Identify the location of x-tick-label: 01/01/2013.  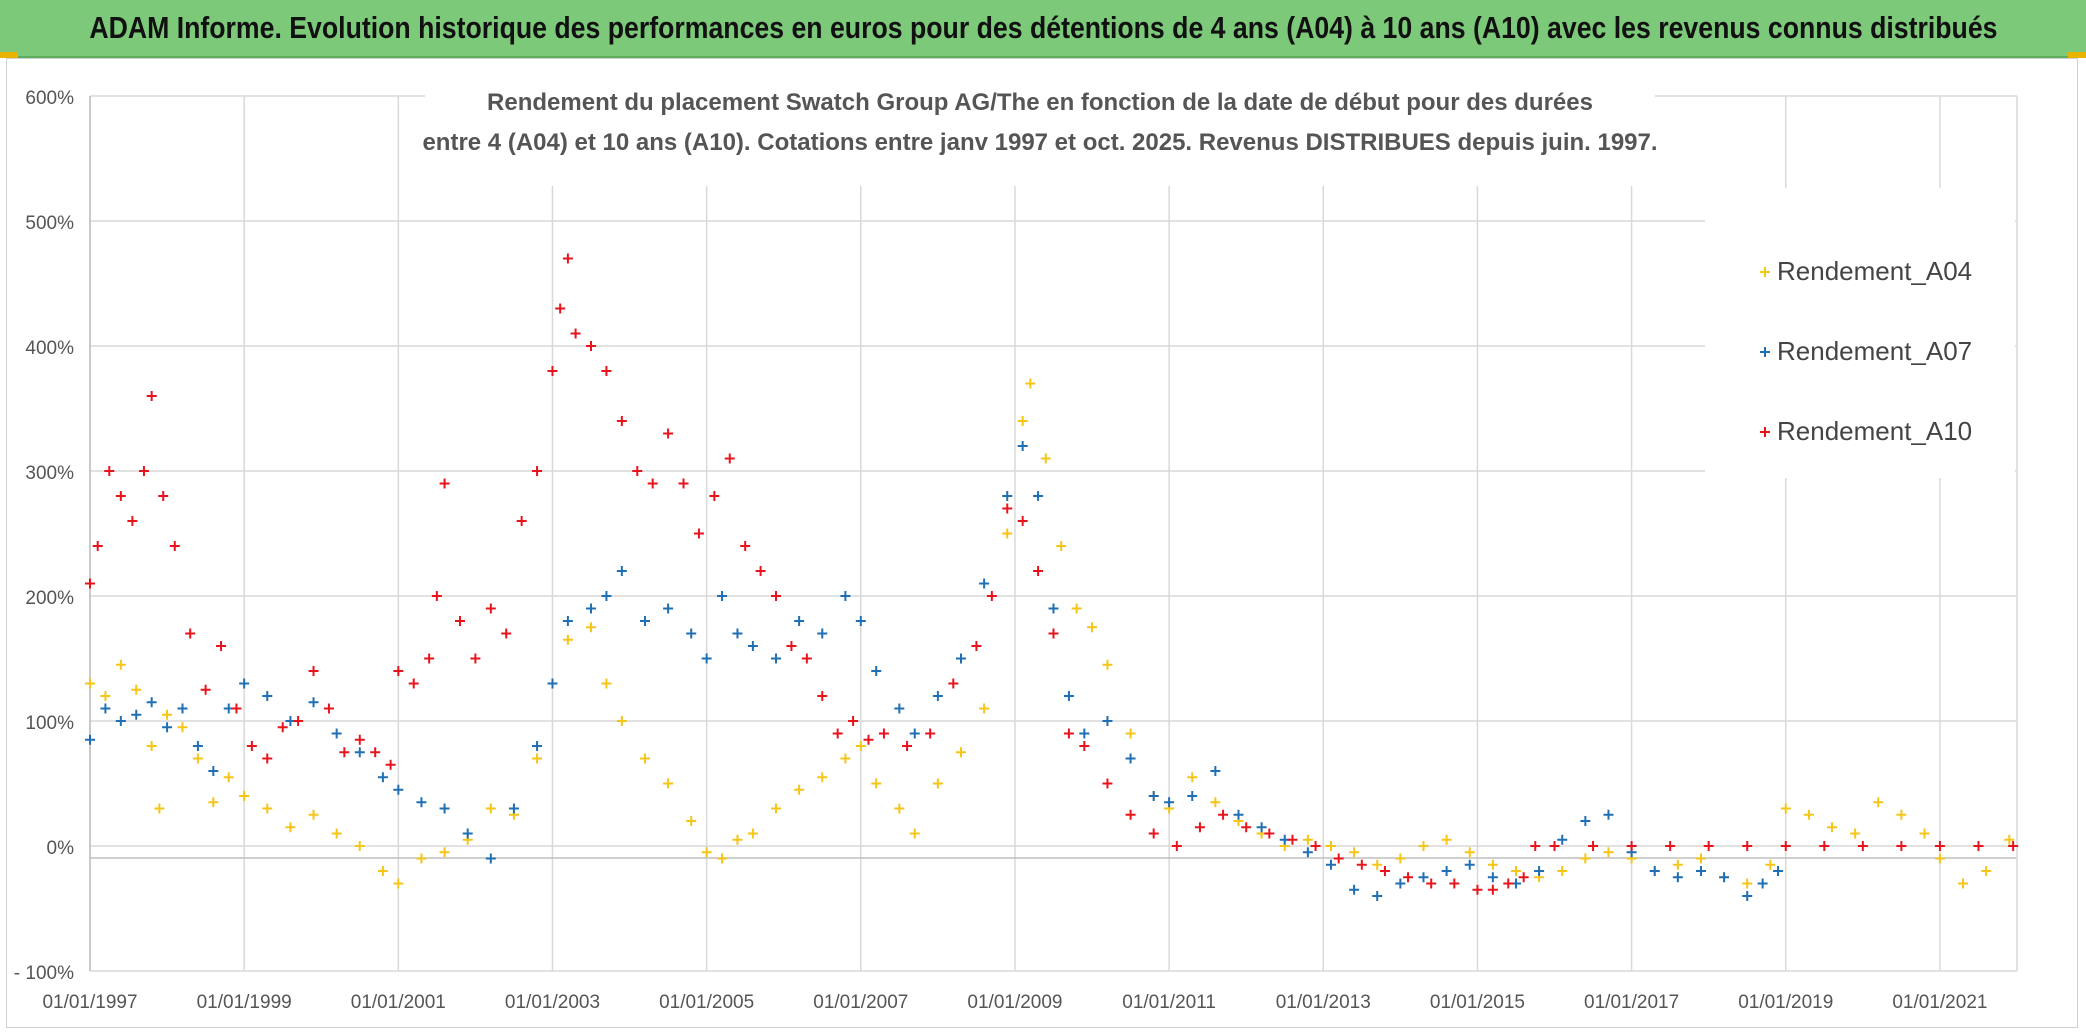
(1323, 1002).